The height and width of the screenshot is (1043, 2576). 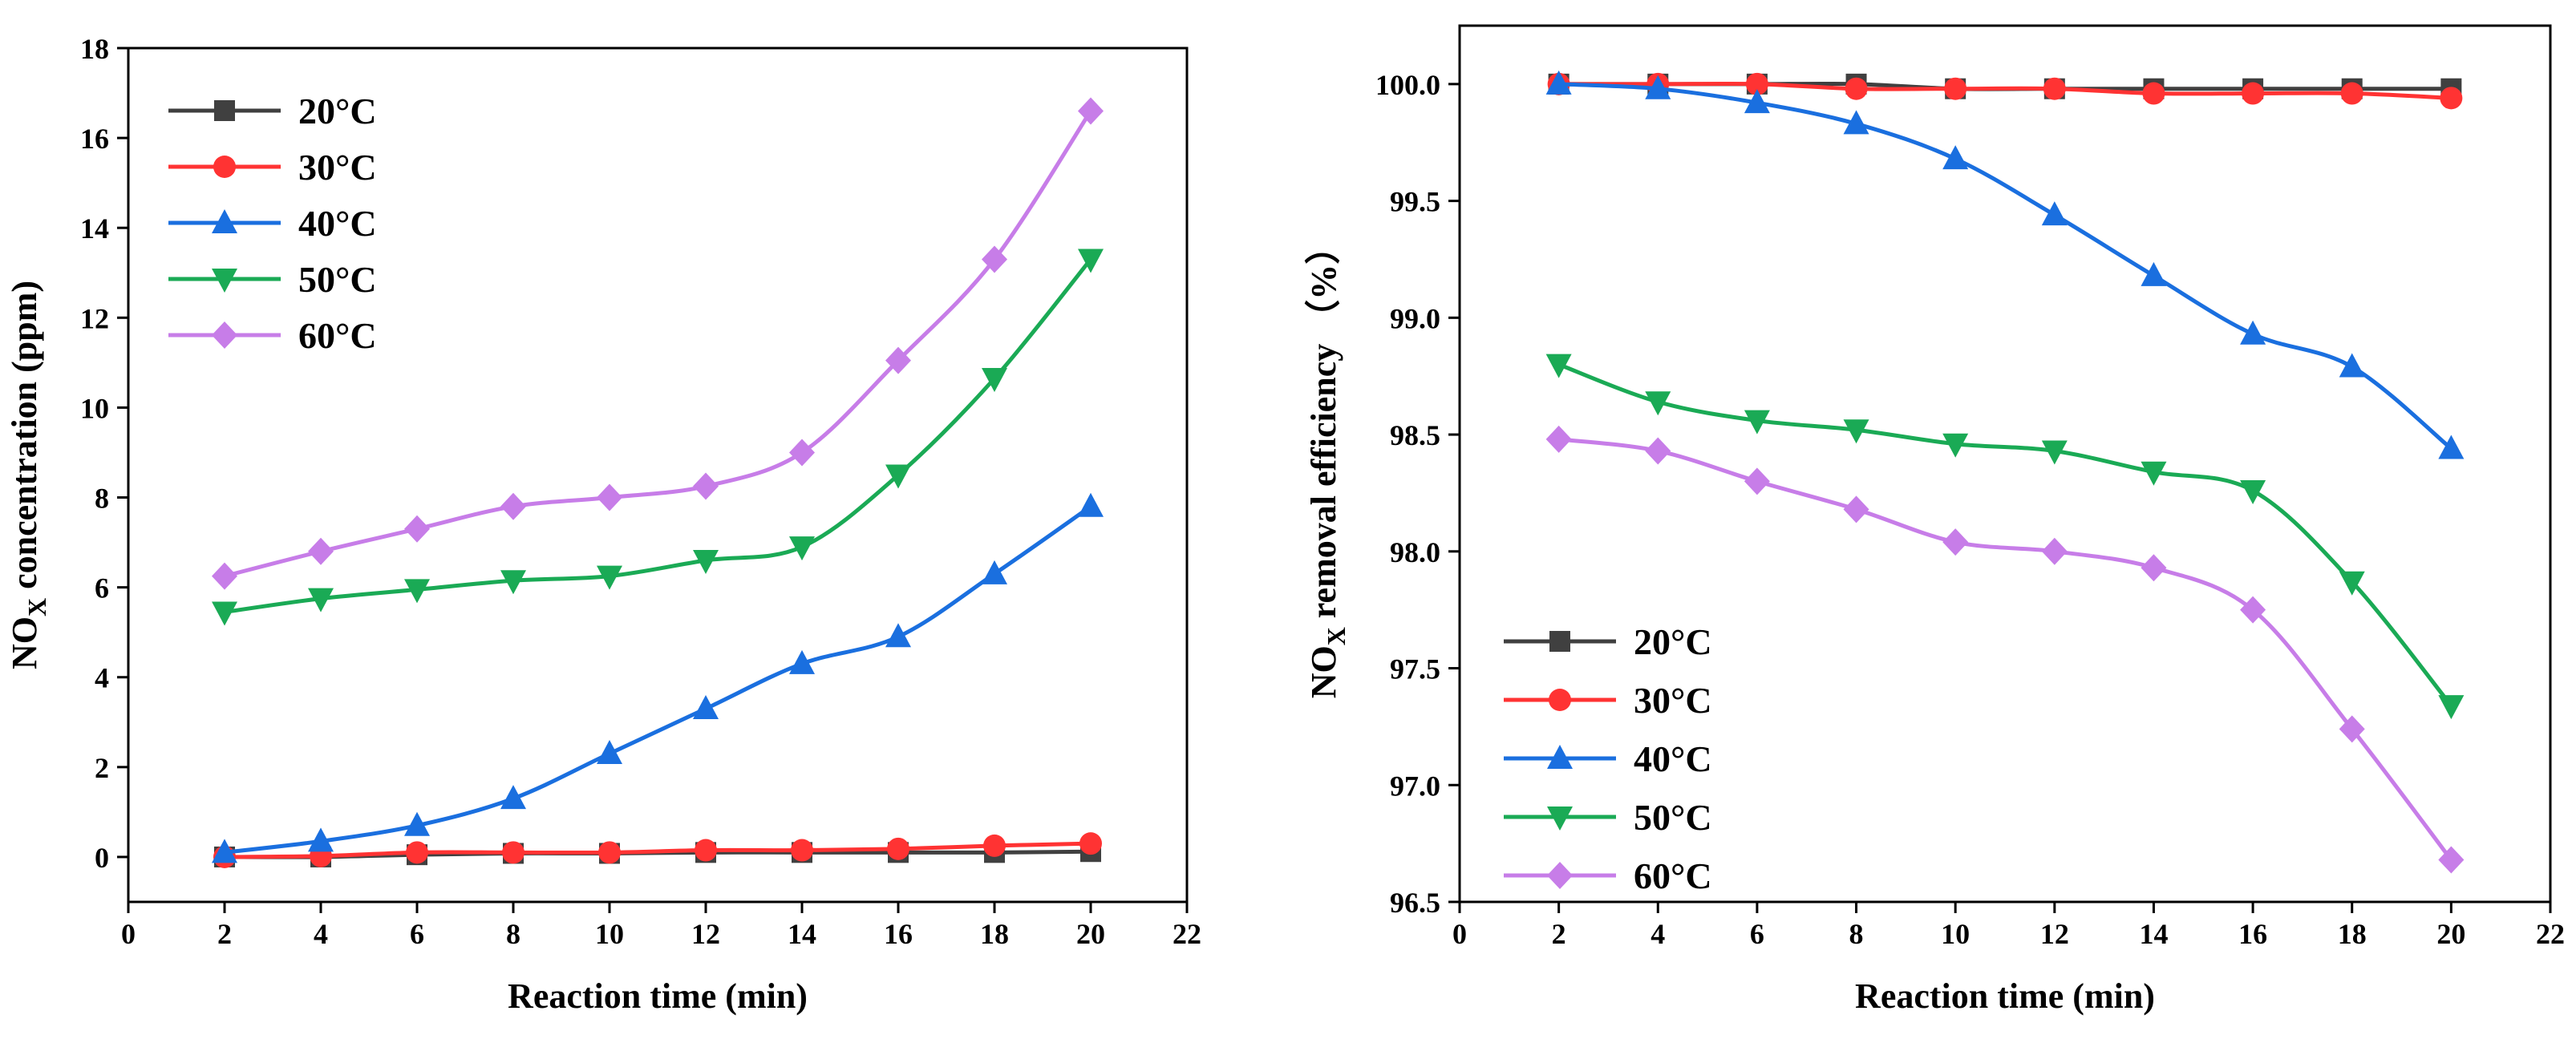 I want to click on y-tick-label: 98.5, so click(x=1415, y=435).